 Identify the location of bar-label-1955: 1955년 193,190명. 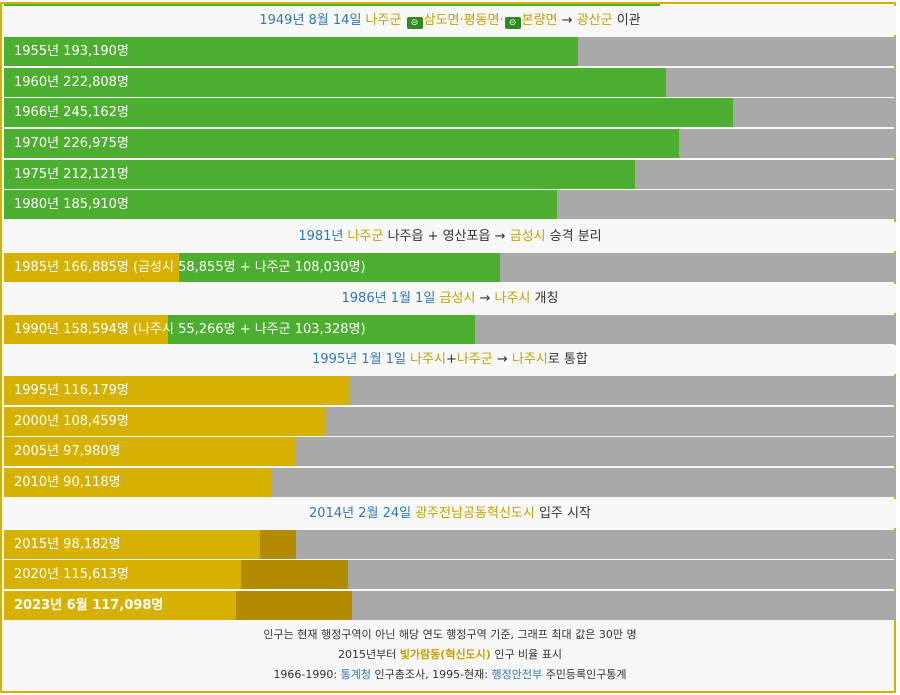
(71, 51).